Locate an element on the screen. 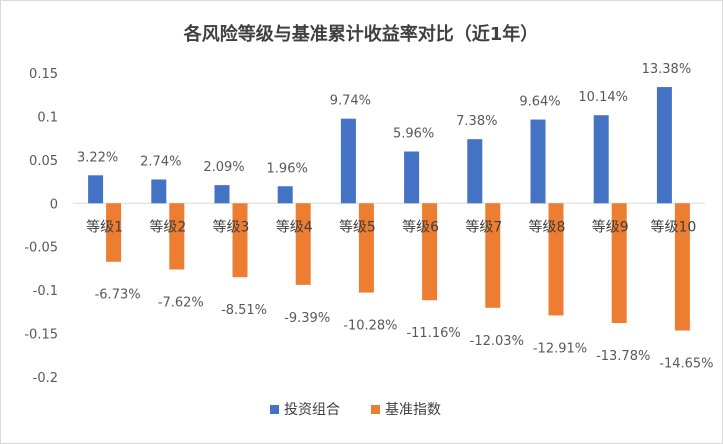 This screenshot has height=444, width=723. data-label-benchmark-4: -9.39% is located at coordinates (307, 318).